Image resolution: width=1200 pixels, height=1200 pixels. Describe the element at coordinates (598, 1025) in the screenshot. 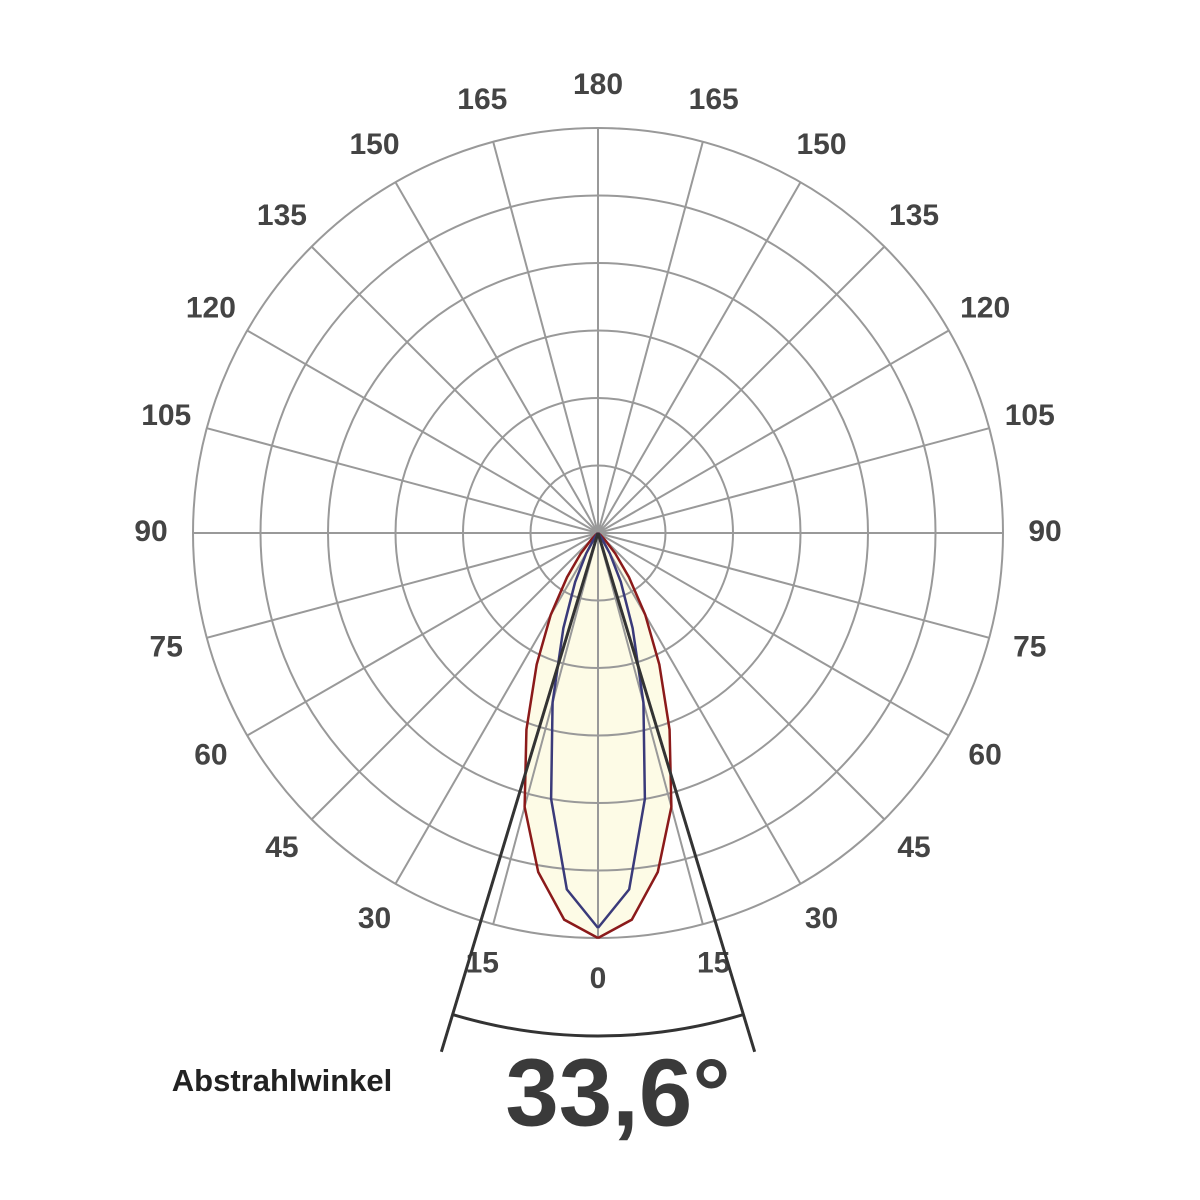

I see `beam-arc` at that location.